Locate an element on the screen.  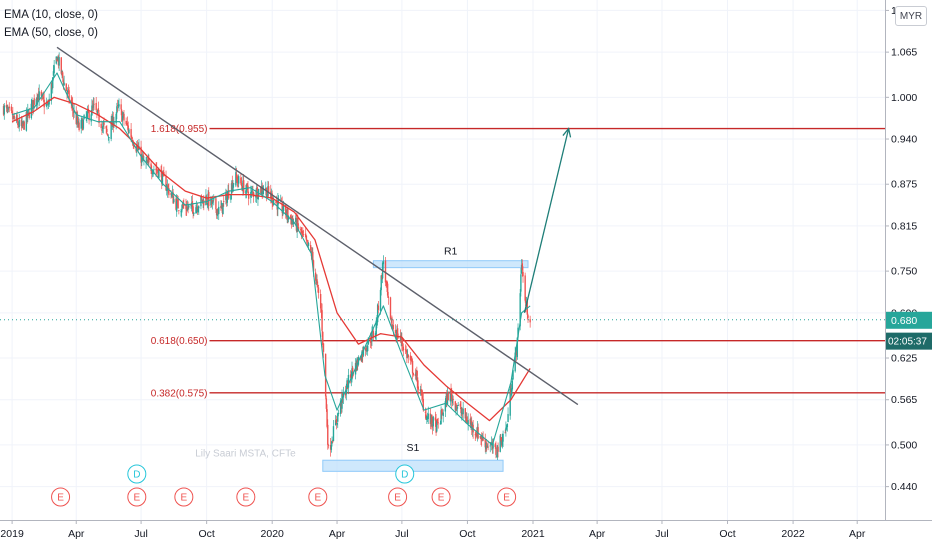
price-tick-label: 1 is located at coordinates (894, 11).